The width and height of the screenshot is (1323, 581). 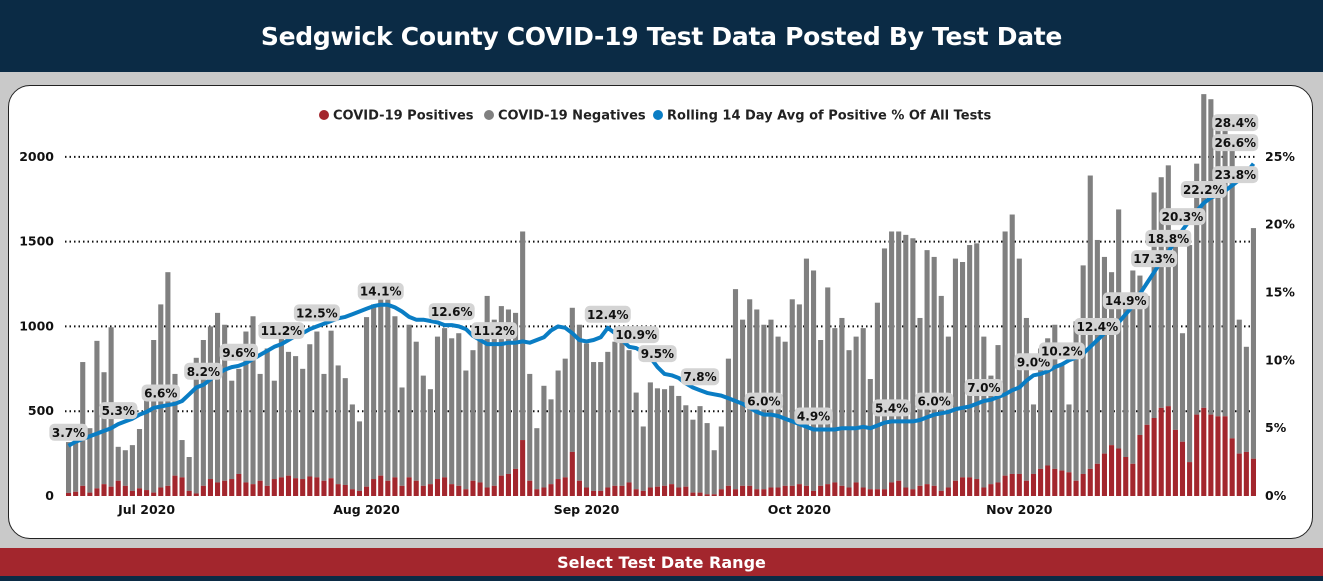 I want to click on point-label-text: 10.9%, so click(x=636, y=335).